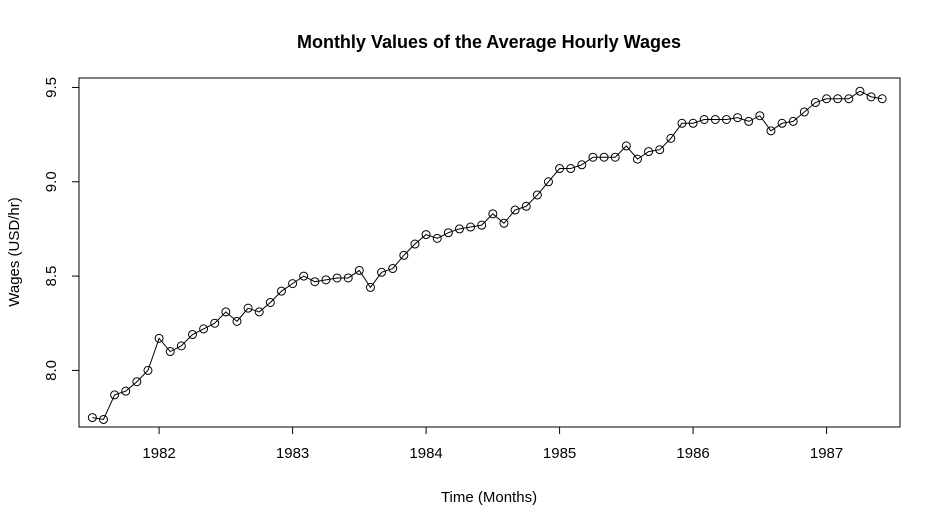 The height and width of the screenshot is (526, 940). I want to click on x-tick-label: 1987, so click(826, 453).